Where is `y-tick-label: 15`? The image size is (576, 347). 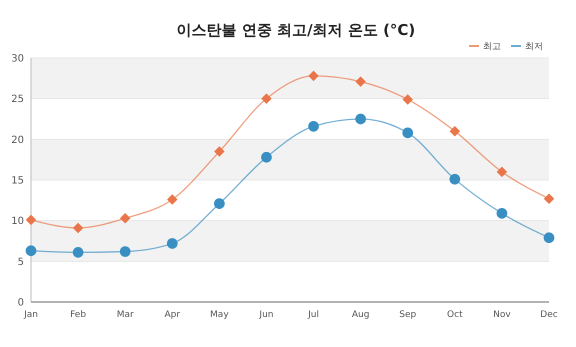 y-tick-label: 15 is located at coordinates (17, 181).